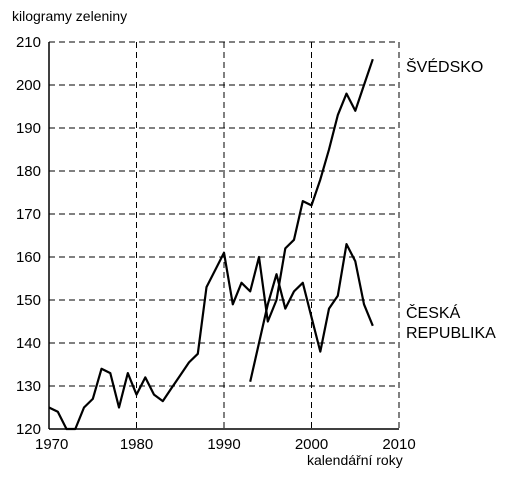 This screenshot has width=509, height=481. I want to click on x-axis-title: kalendářní roky, so click(355, 460).